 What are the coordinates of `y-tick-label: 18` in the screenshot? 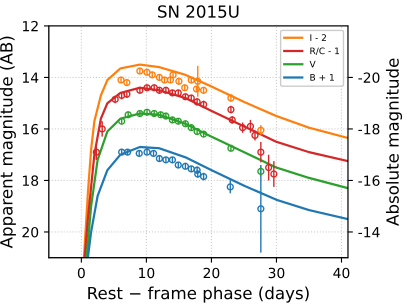 It's located at (30, 180).